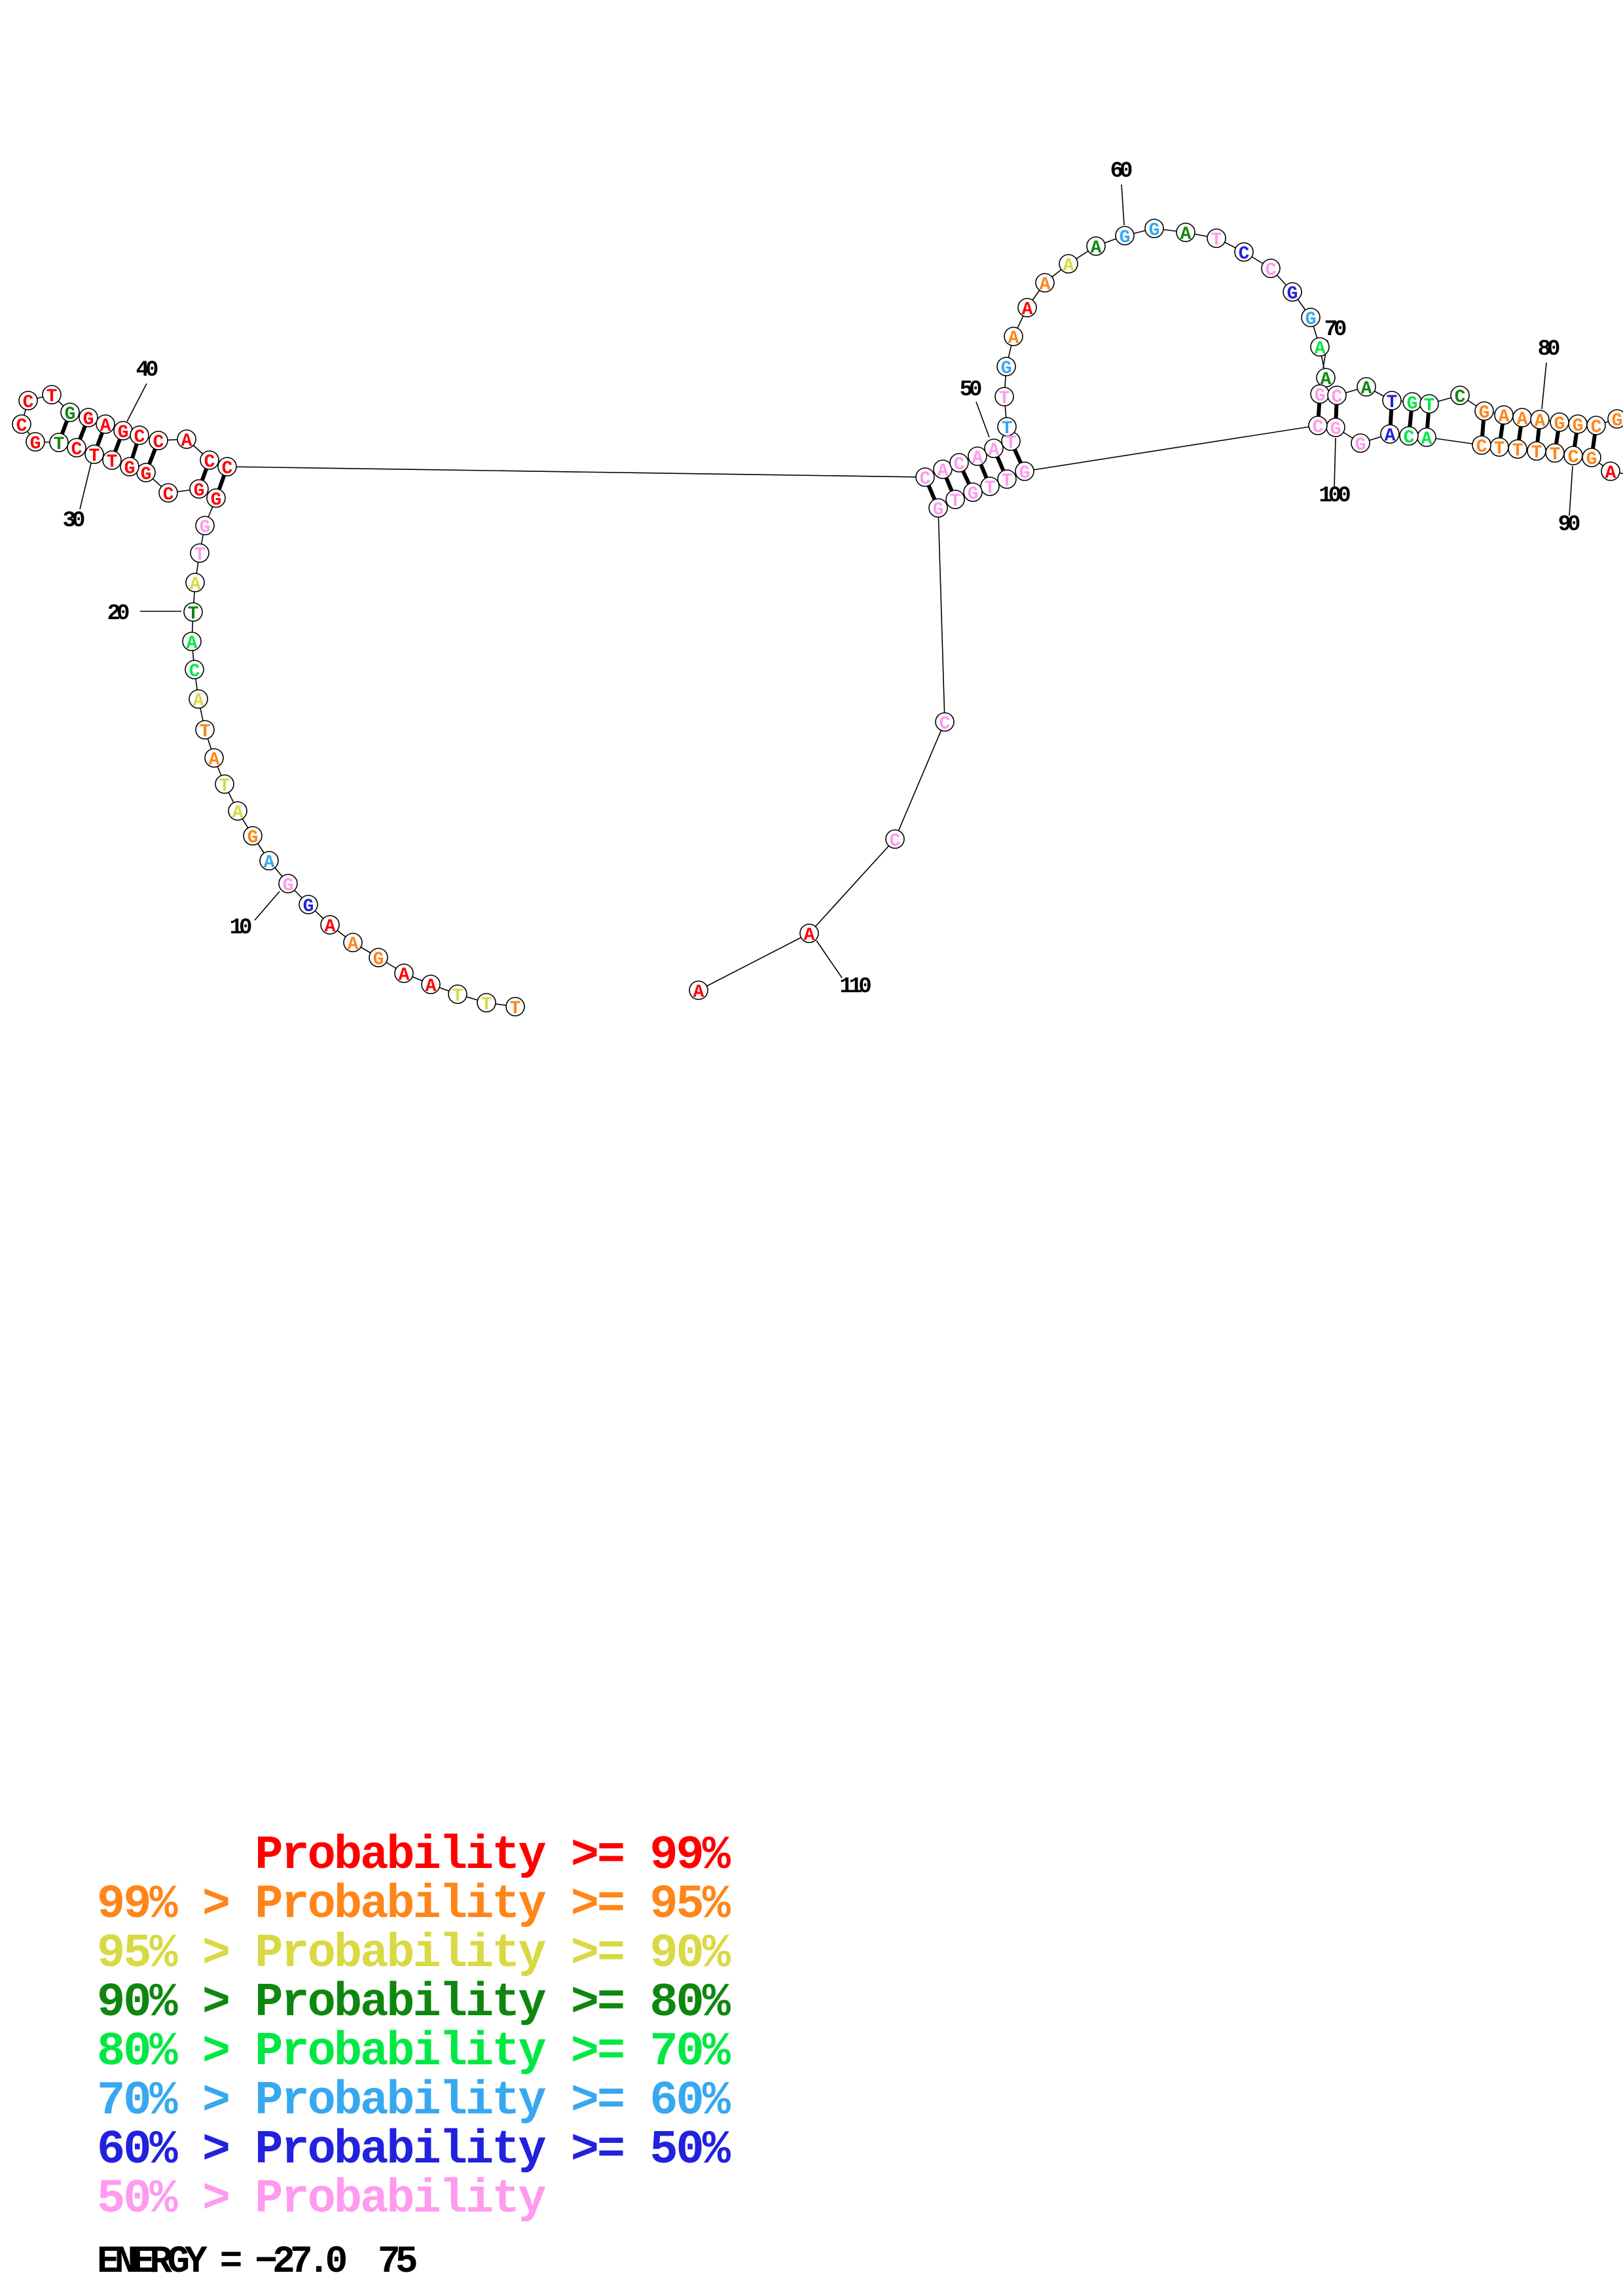 The image size is (1623, 2296). I want to click on legend-line-below-50: 50% > Probability, so click(322, 2199).